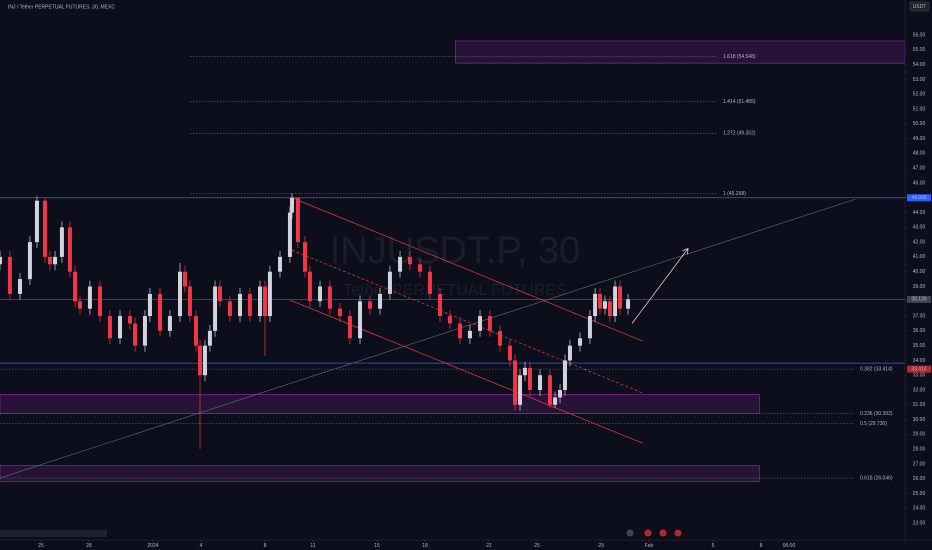  I want to click on x-tick-label: 06:00, so click(789, 546).